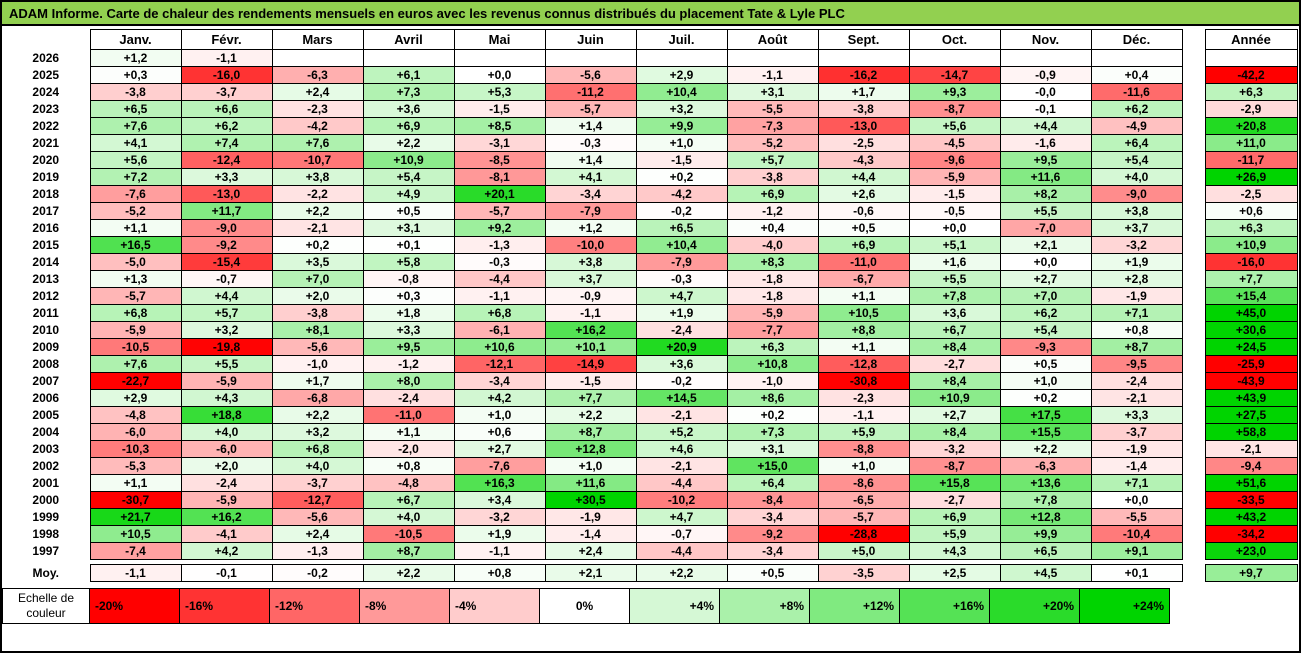 The height and width of the screenshot is (653, 1301). I want to click on value-cell: +4,4, so click(1045, 126).